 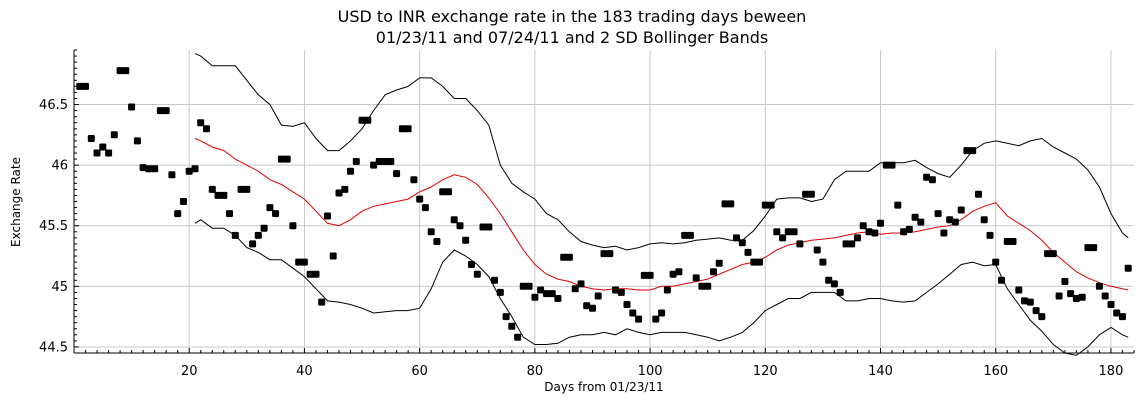 What do you see at coordinates (419, 371) in the screenshot?
I see `x-tick-label: 60` at bounding box center [419, 371].